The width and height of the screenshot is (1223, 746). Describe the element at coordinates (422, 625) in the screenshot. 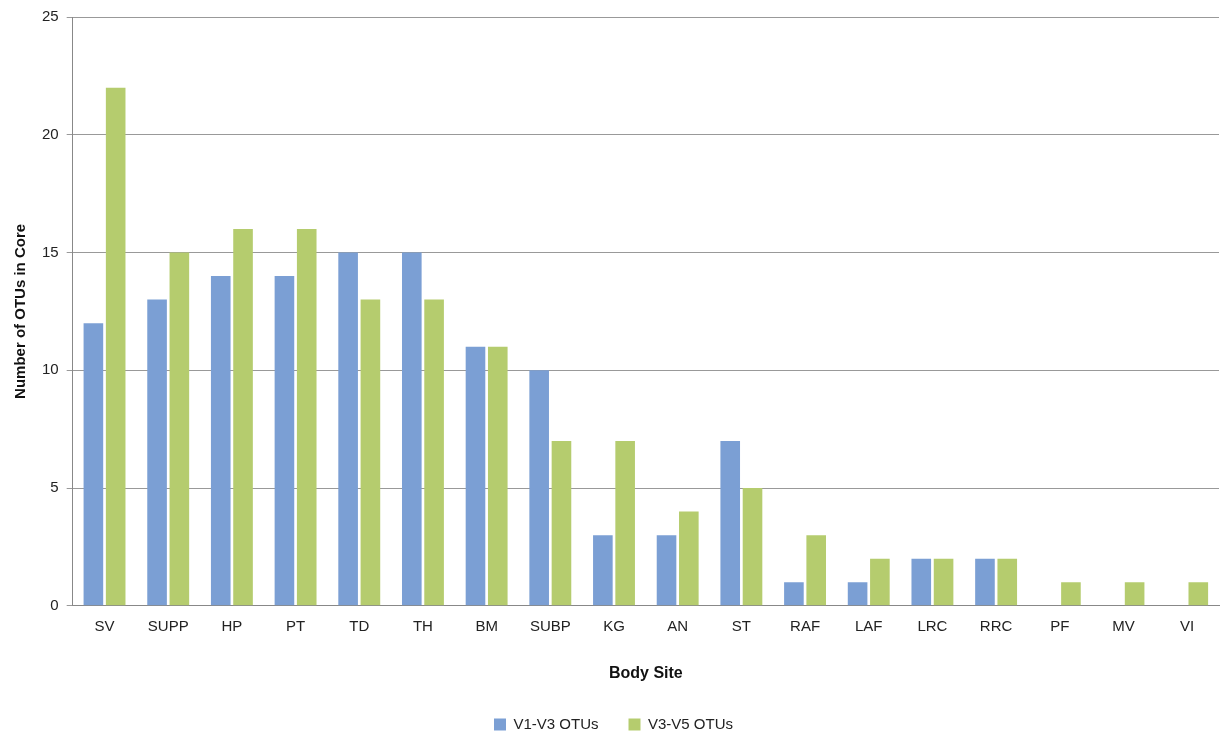

I see `x-tick-label: TH` at that location.